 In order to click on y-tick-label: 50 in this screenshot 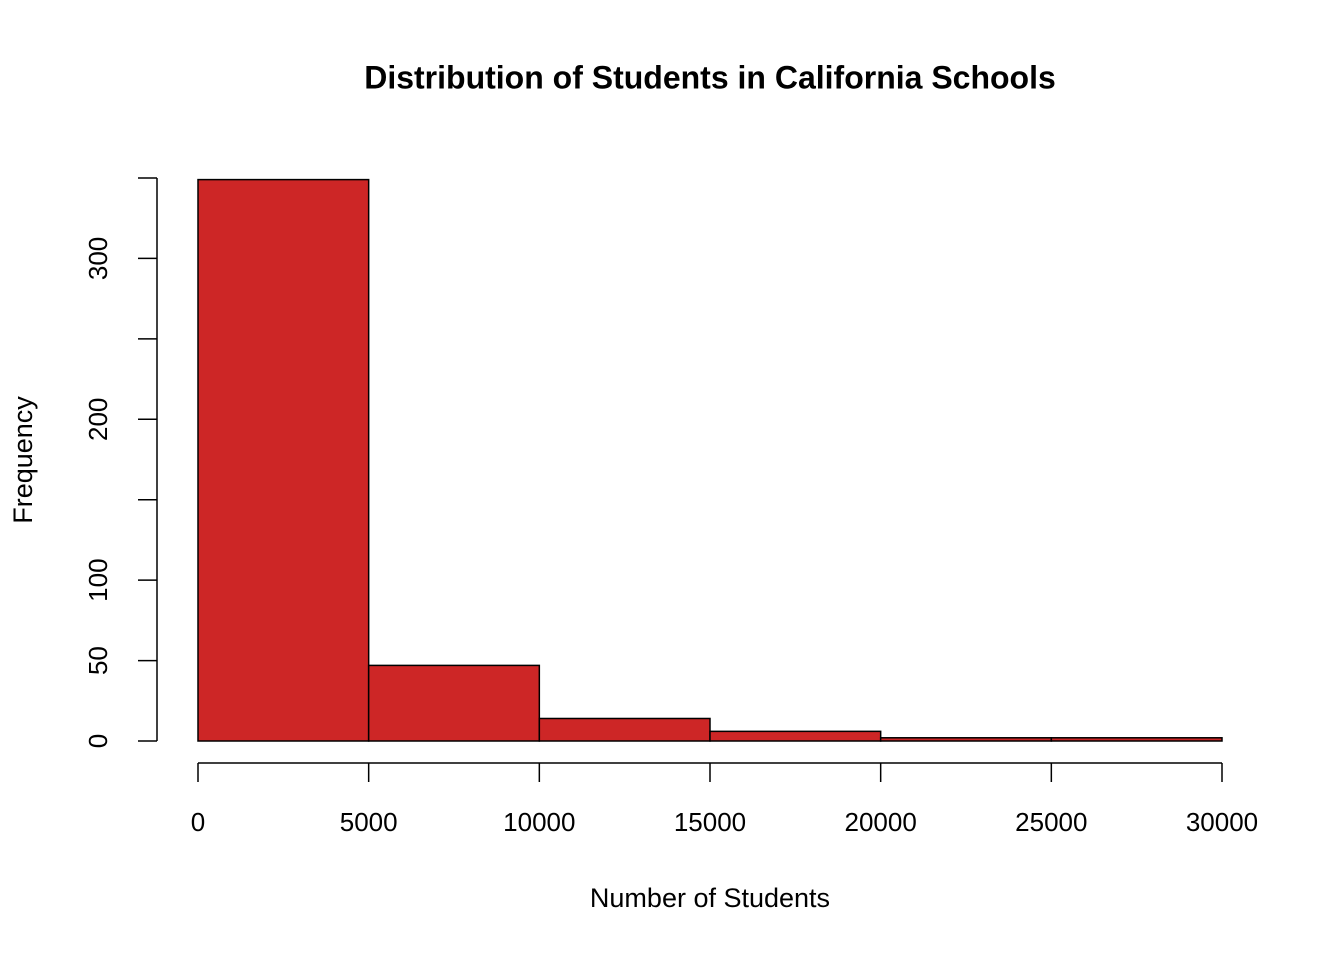, I will do `click(98, 660)`.